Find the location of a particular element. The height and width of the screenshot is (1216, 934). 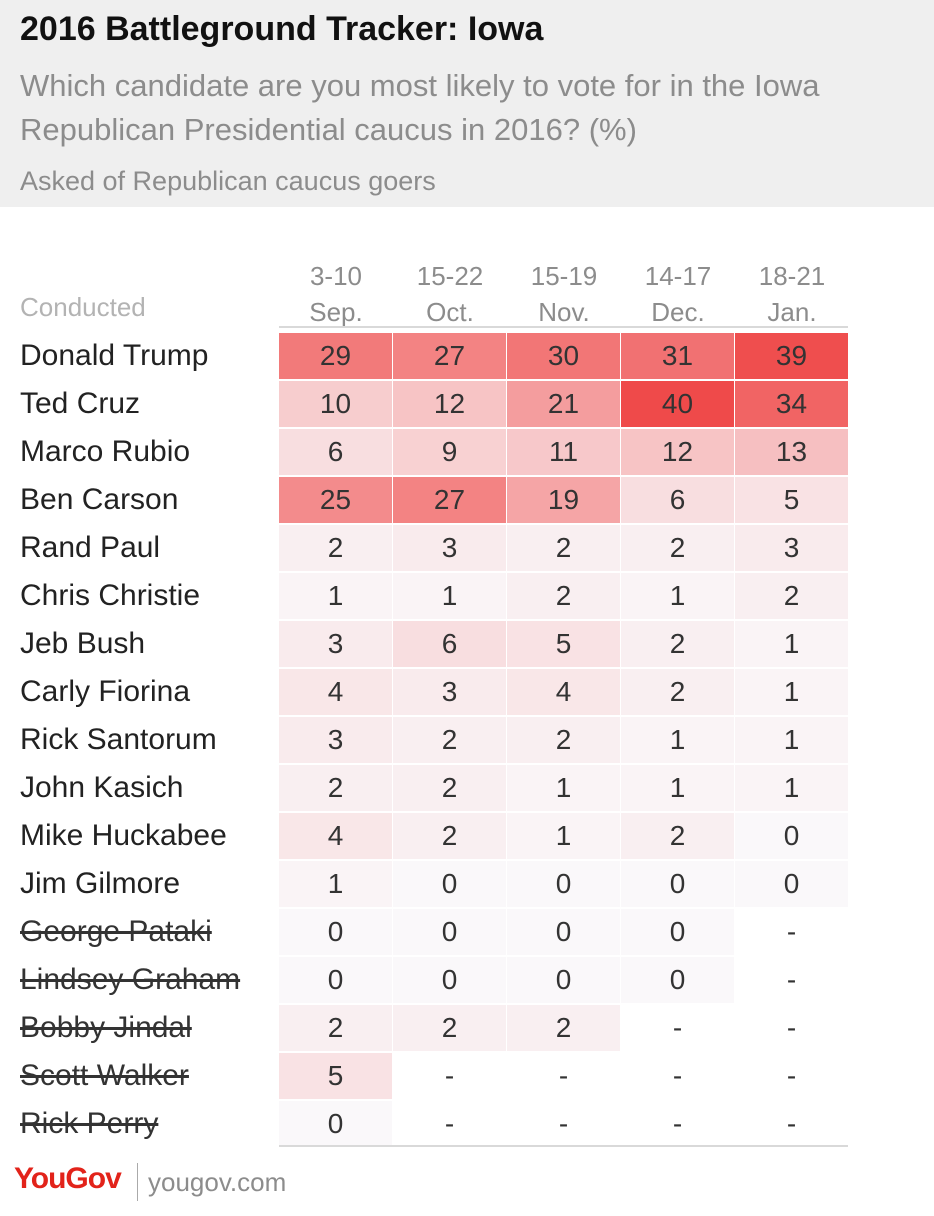

candidate-name: Mike Huckabee is located at coordinates (123, 835).